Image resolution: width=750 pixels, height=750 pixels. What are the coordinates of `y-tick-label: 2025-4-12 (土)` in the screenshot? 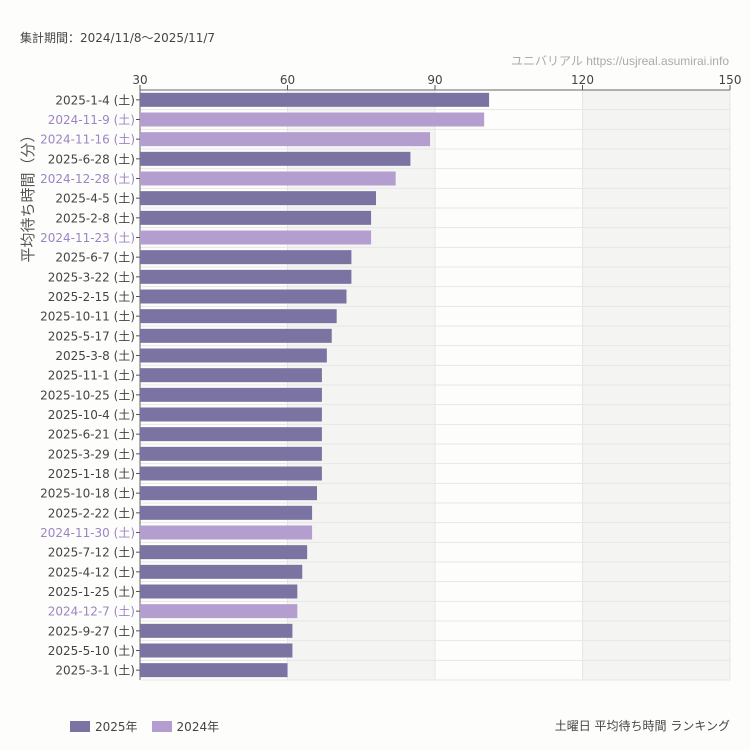 It's located at (91, 572).